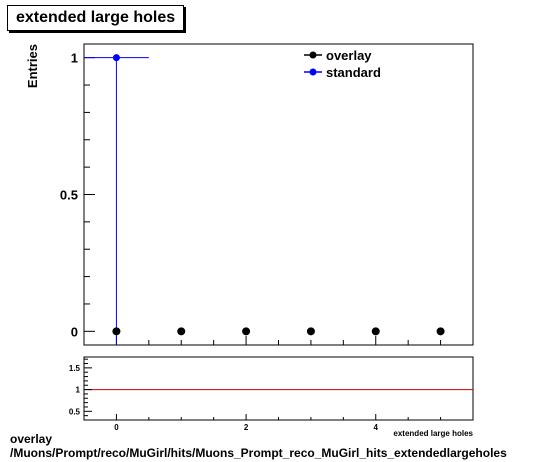 The image size is (546, 462). Describe the element at coordinates (74, 331) in the screenshot. I see `y-tick-label: 0` at that location.